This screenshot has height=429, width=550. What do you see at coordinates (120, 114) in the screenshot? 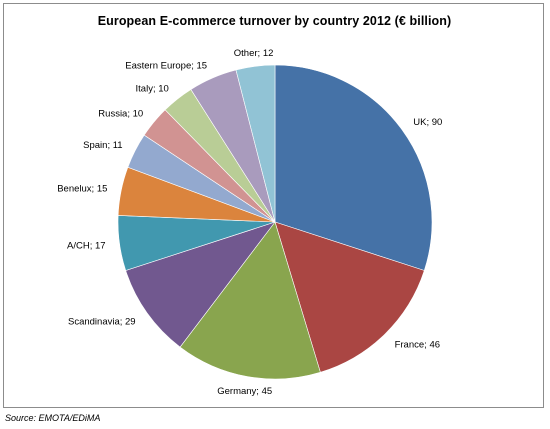
I see `data-label-russia: Russia; 10` at bounding box center [120, 114].